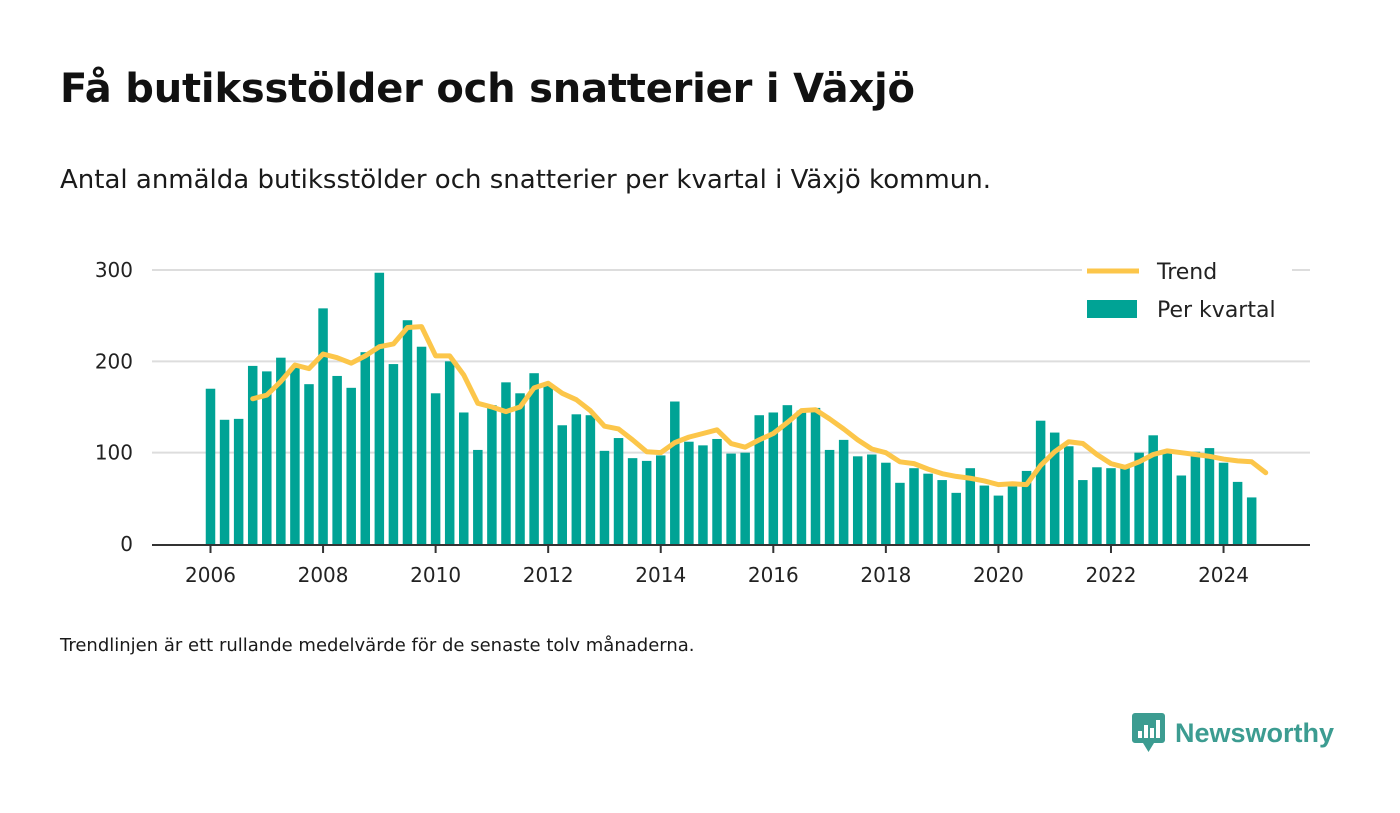 Image resolution: width=1400 pixels, height=813 pixels. What do you see at coordinates (717, 566) in the screenshot?
I see `x-axis-ticks: 2006 2008 2010 2012 2014 2016 2018 2020 2022 2024` at bounding box center [717, 566].